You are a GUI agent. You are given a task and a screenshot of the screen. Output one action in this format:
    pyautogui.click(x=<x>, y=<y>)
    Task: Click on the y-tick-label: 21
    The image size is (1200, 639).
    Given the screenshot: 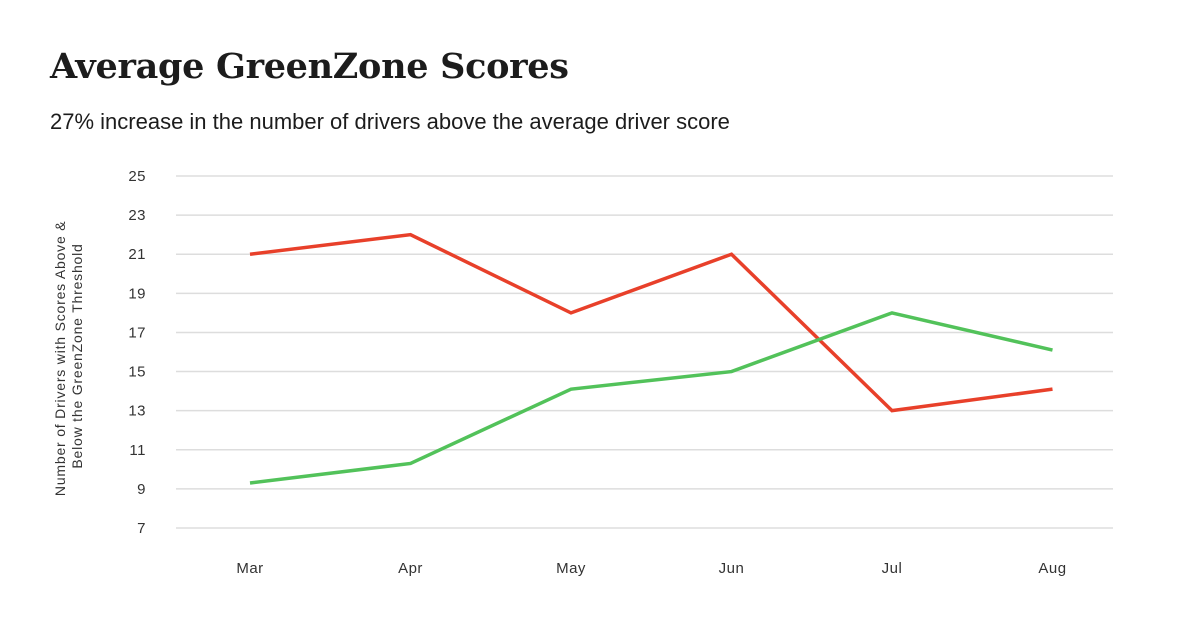 What is the action you would take?
    pyautogui.click(x=137, y=254)
    